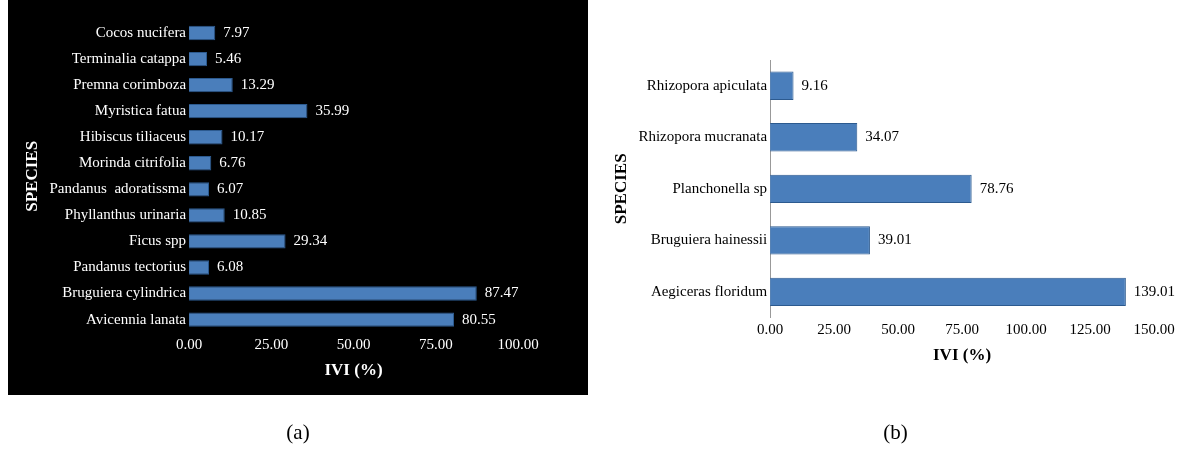  Describe the element at coordinates (894, 239) in the screenshot. I see `data-label: 39.01` at that location.